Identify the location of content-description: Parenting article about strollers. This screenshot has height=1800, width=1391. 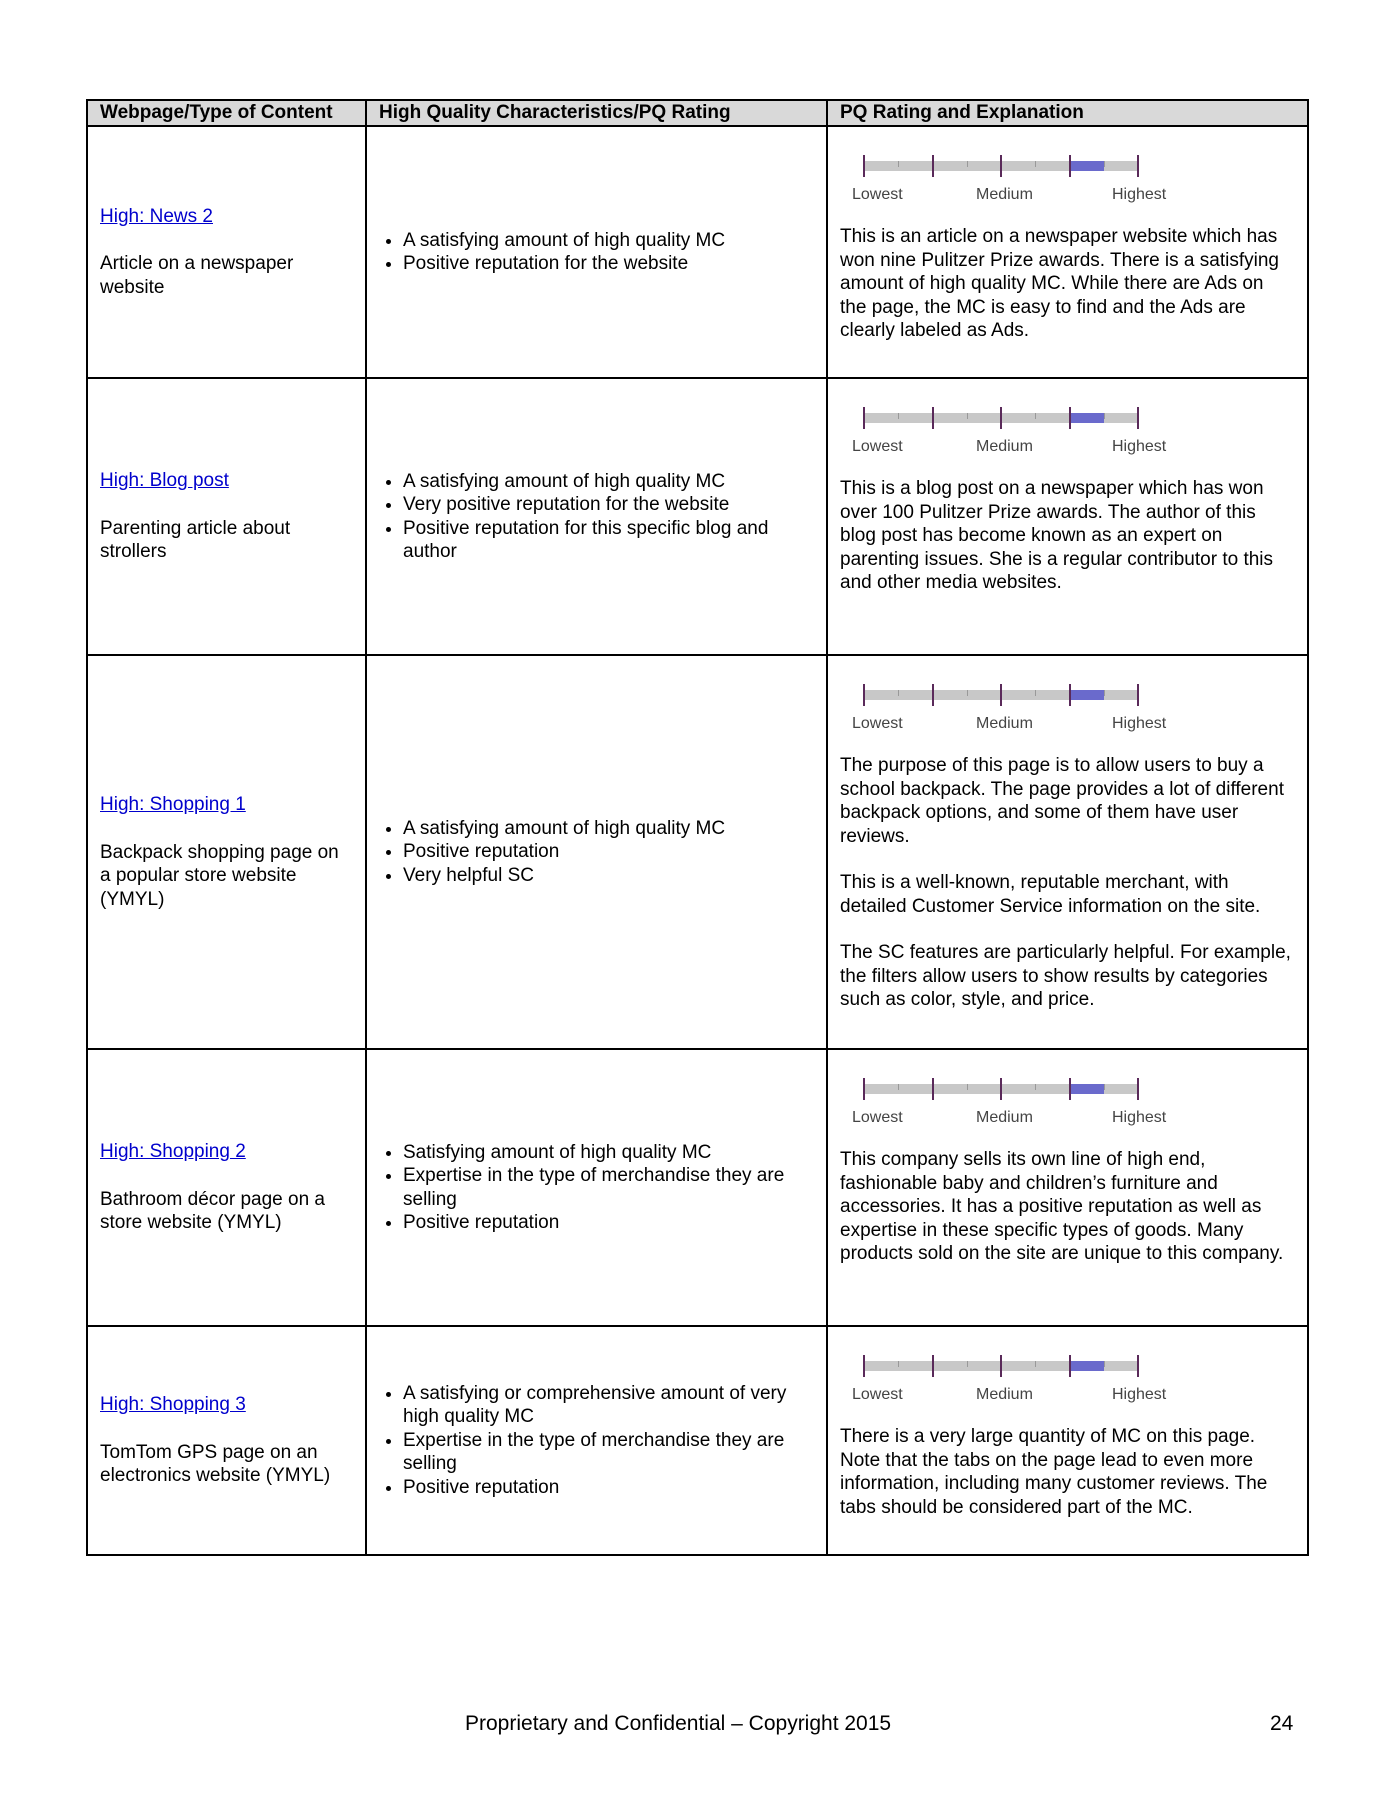
(195, 540).